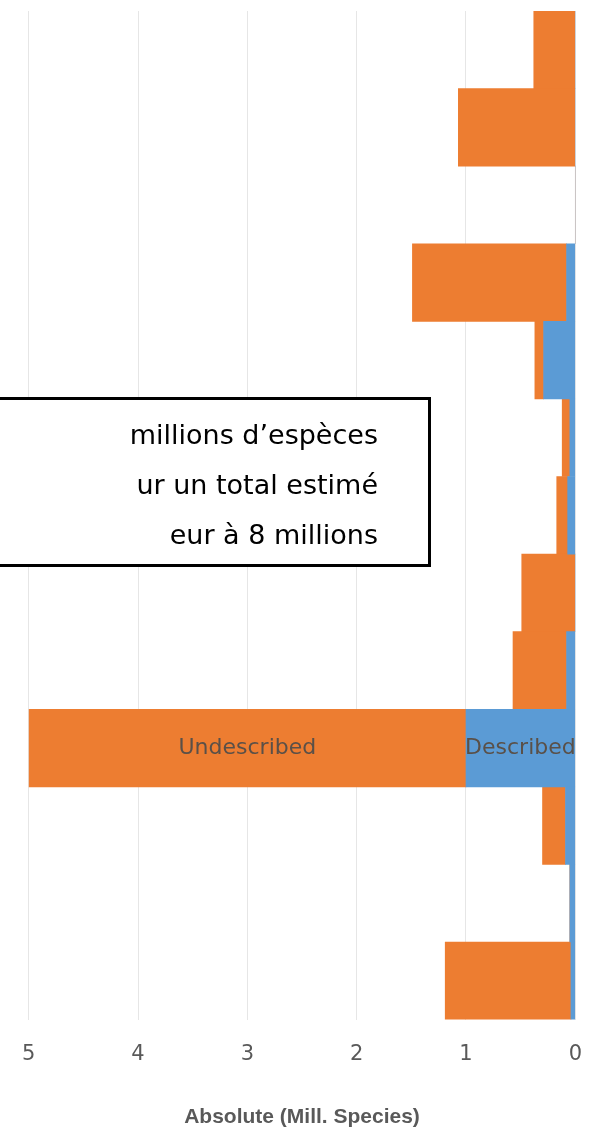 This screenshot has width=604, height=1142. I want to click on x-tick-label: 4, so click(138, 1052).